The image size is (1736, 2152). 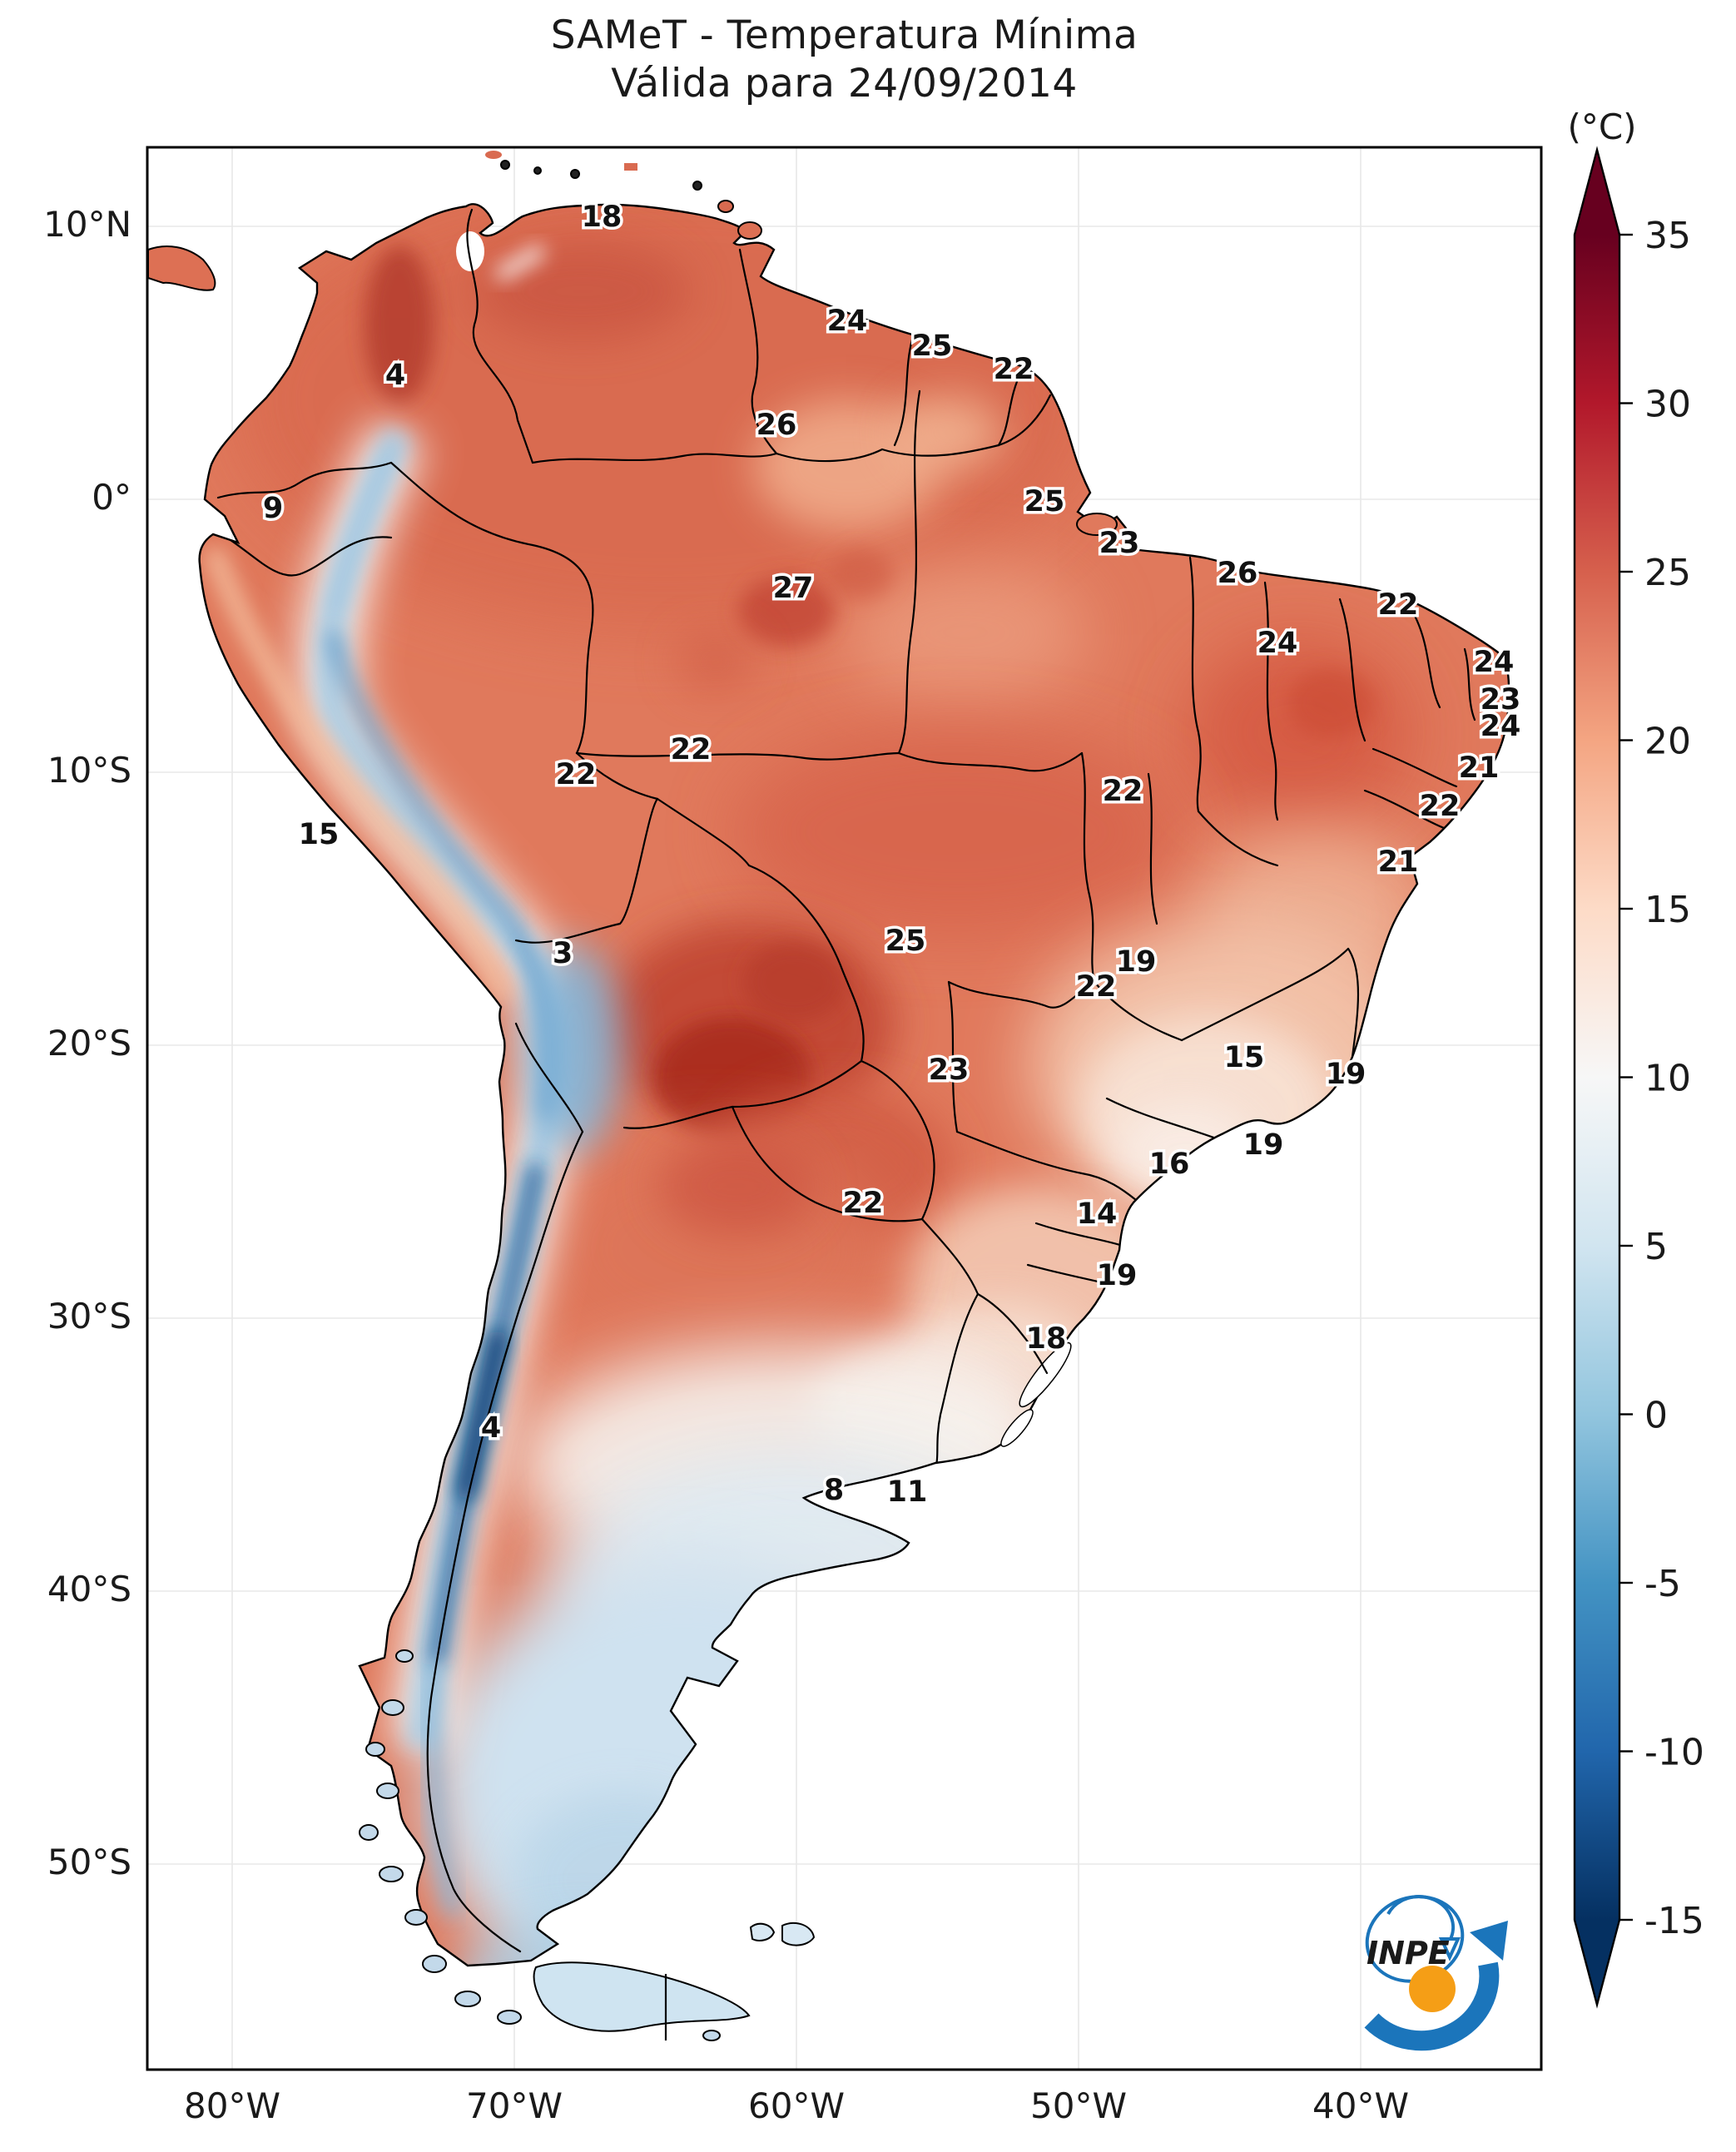 I want to click on inpe-logo: INPE, so click(x=1436, y=1973).